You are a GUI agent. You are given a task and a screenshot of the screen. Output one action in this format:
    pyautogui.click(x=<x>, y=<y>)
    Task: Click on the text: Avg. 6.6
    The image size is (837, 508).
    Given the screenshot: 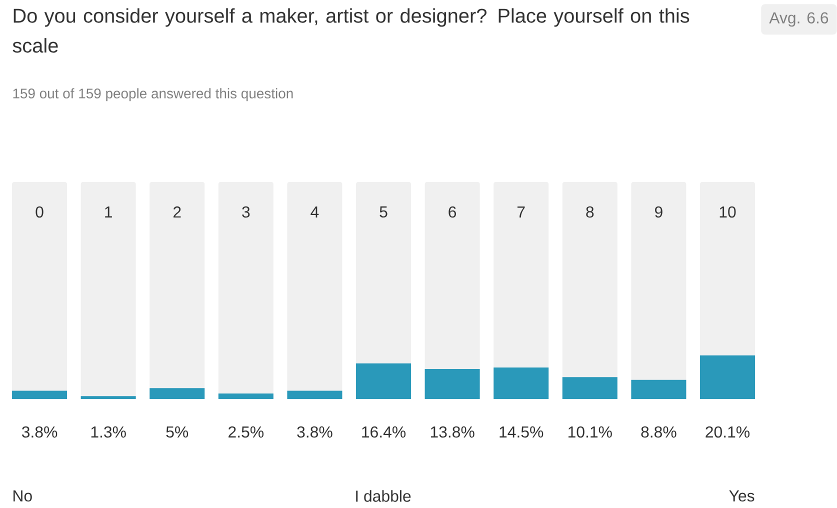 What is the action you would take?
    pyautogui.click(x=798, y=19)
    